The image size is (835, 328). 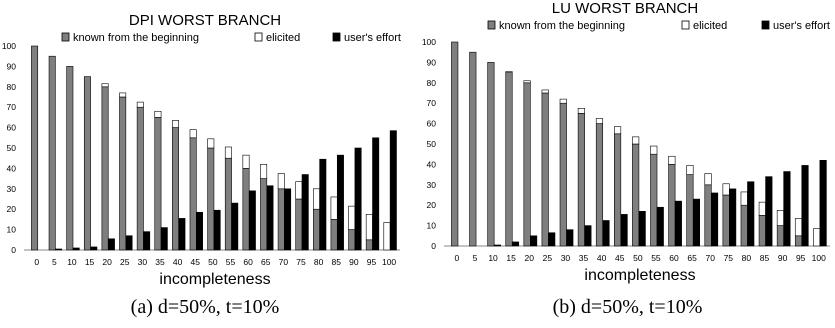 What do you see at coordinates (656, 258) in the screenshot?
I see `x-tick-label: 55` at bounding box center [656, 258].